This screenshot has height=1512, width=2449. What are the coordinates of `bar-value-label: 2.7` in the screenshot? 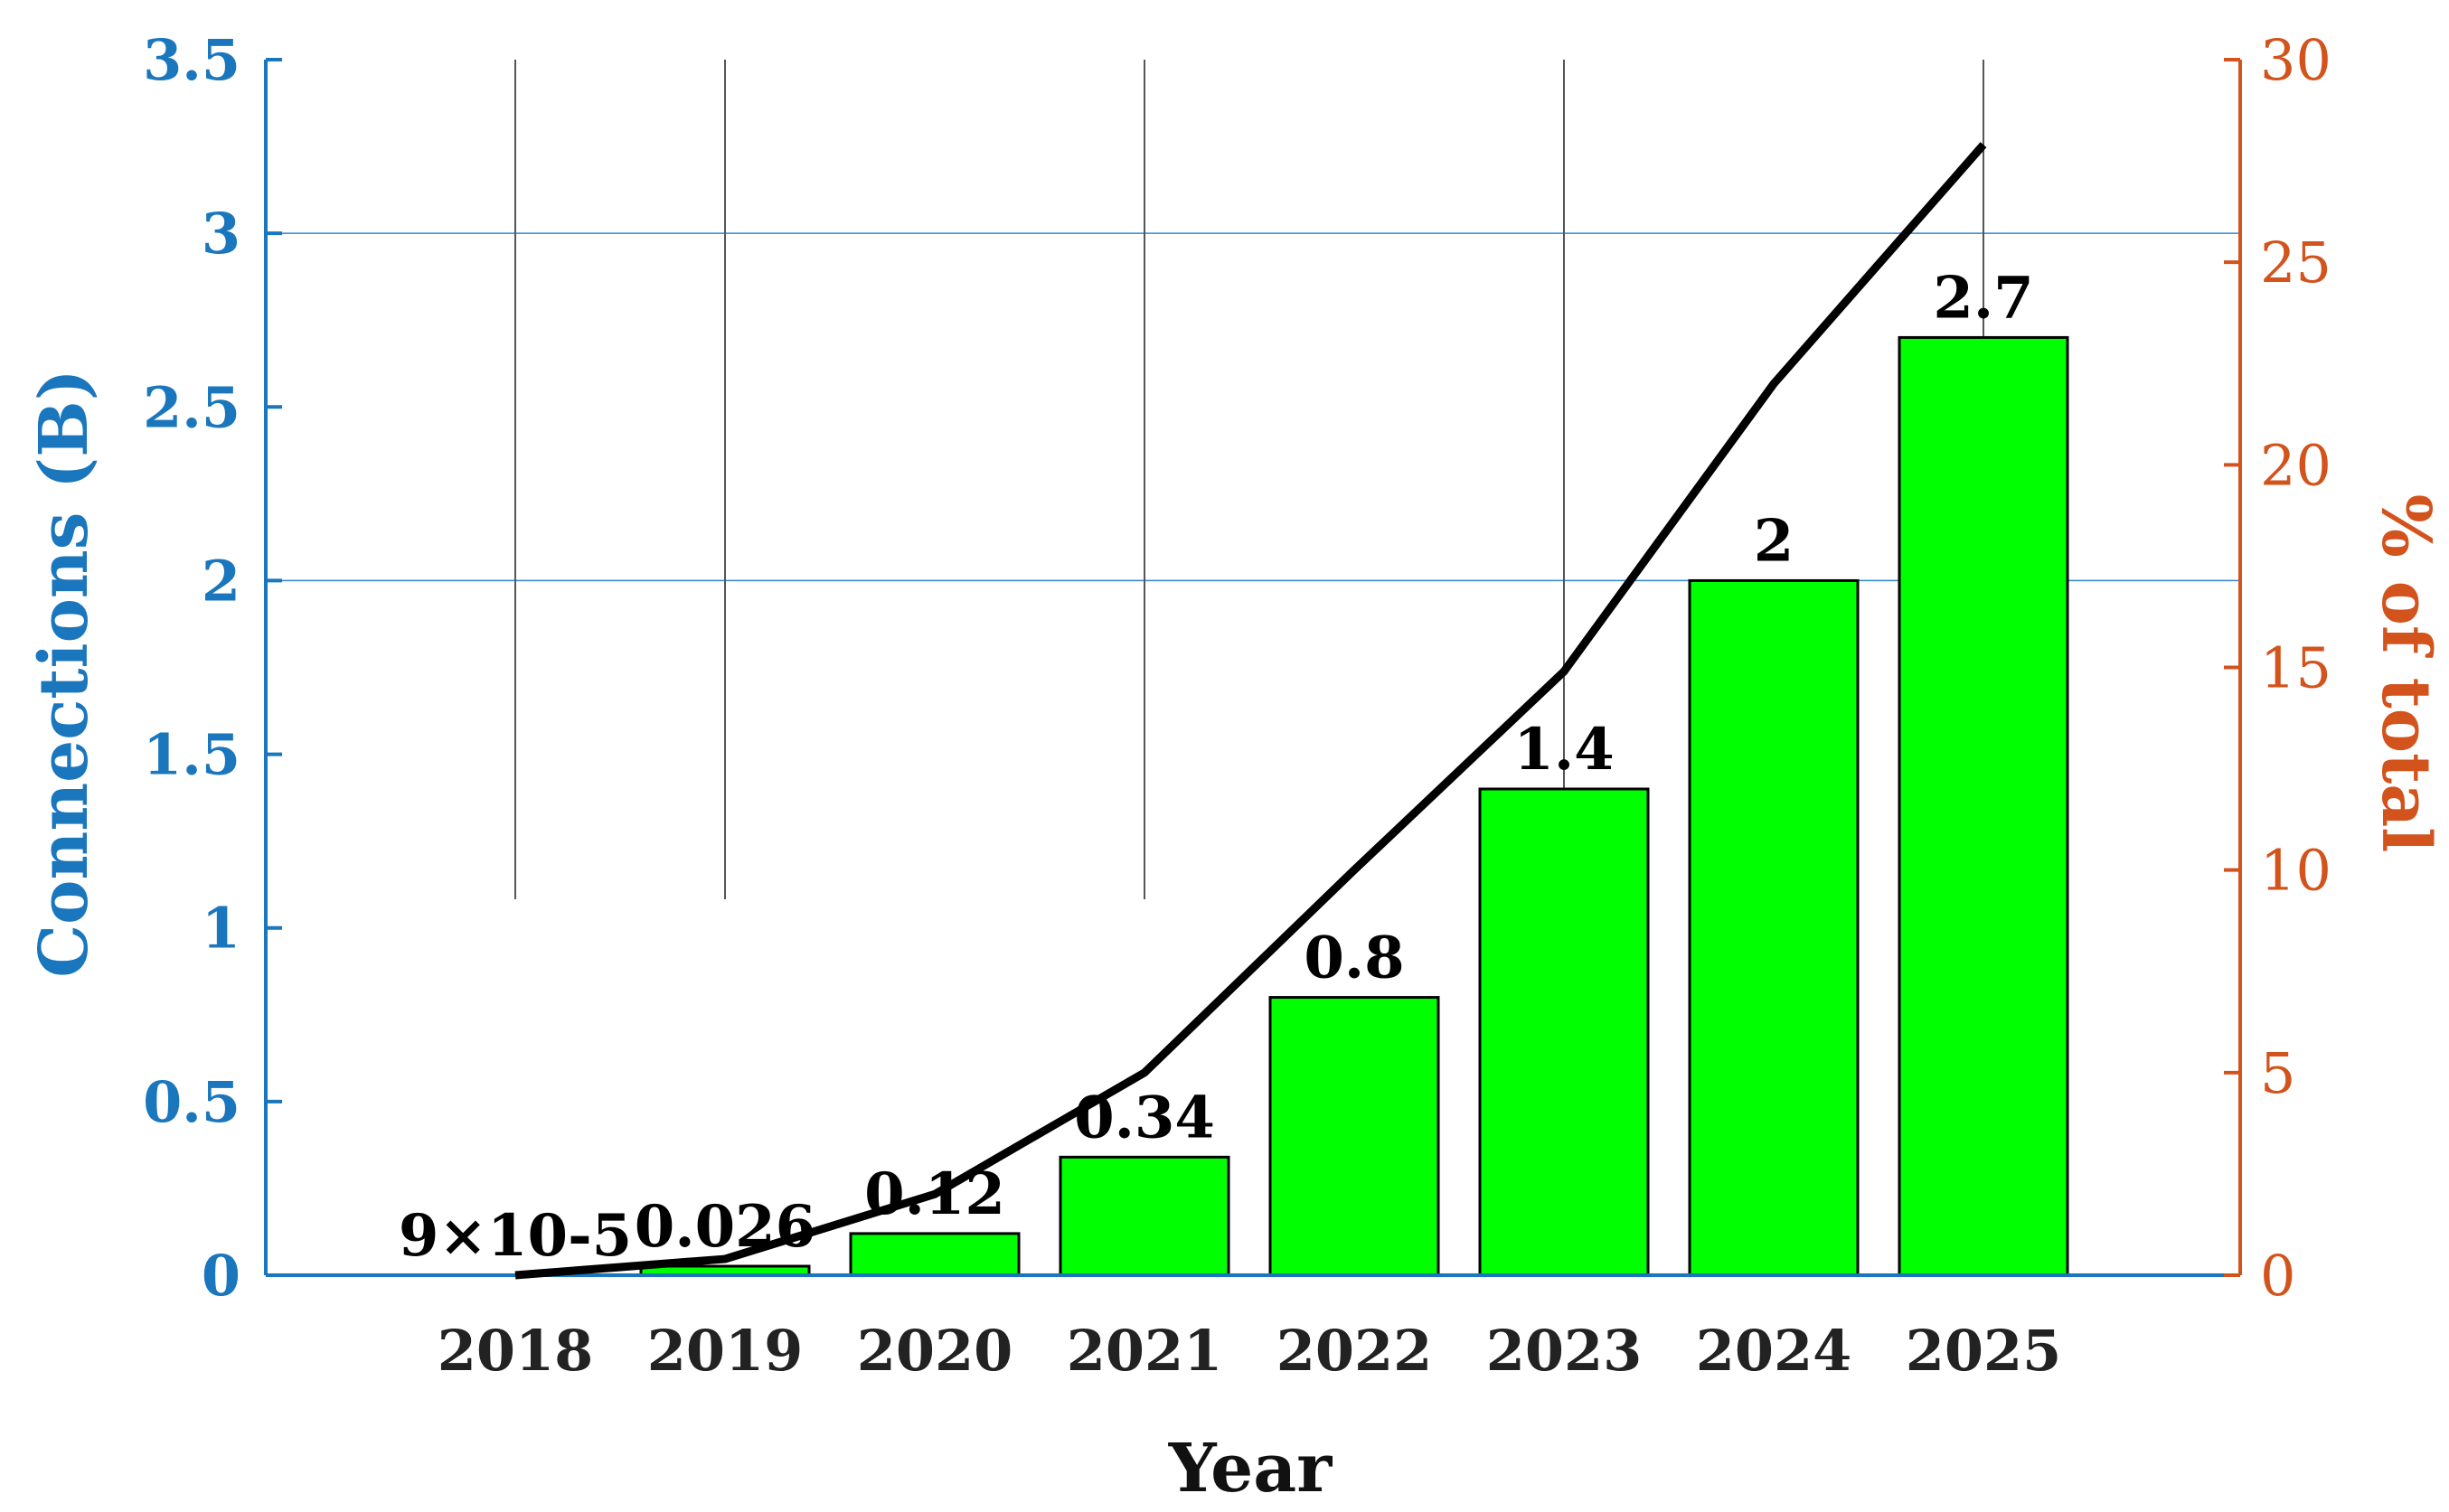 It's located at (1983, 298).